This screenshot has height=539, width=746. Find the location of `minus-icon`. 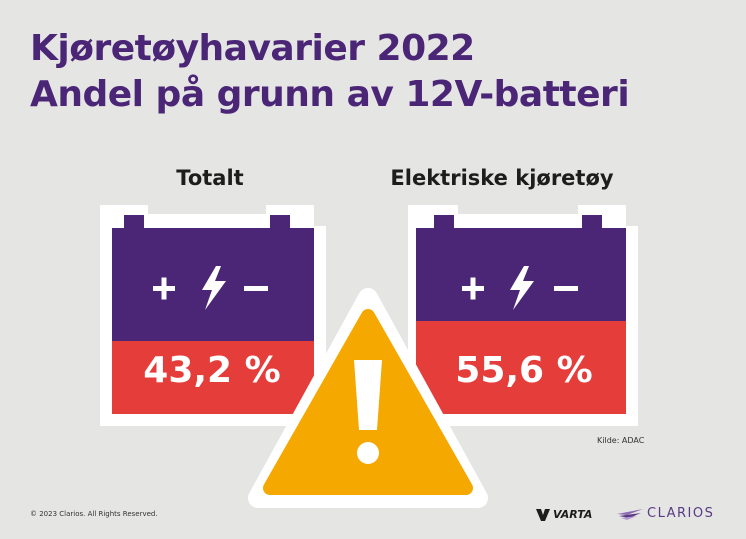

minus-icon is located at coordinates (256, 288).